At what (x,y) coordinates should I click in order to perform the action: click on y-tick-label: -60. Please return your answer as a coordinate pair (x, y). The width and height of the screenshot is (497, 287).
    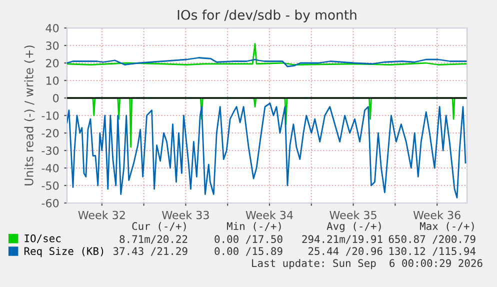
    Looking at the image, I should click on (50, 203).